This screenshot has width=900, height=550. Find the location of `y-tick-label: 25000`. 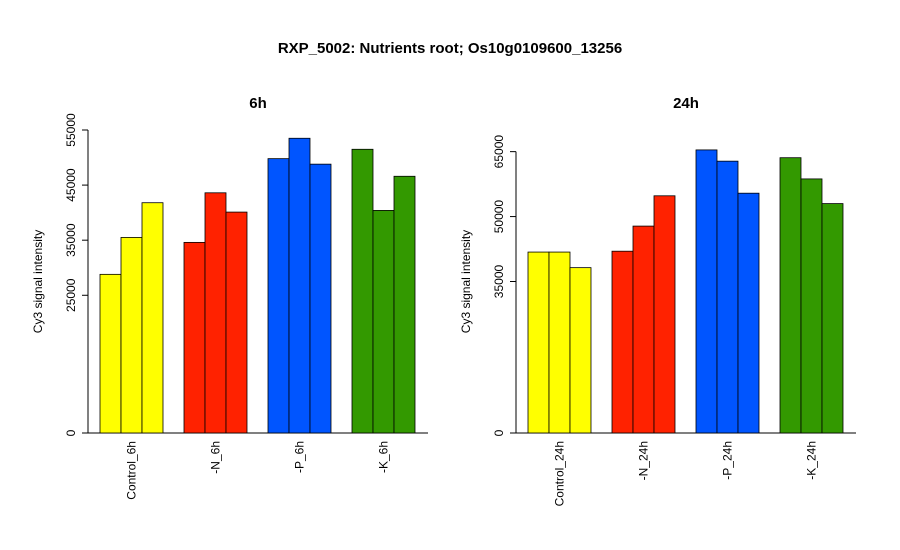

y-tick-label: 25000 is located at coordinates (71, 295).